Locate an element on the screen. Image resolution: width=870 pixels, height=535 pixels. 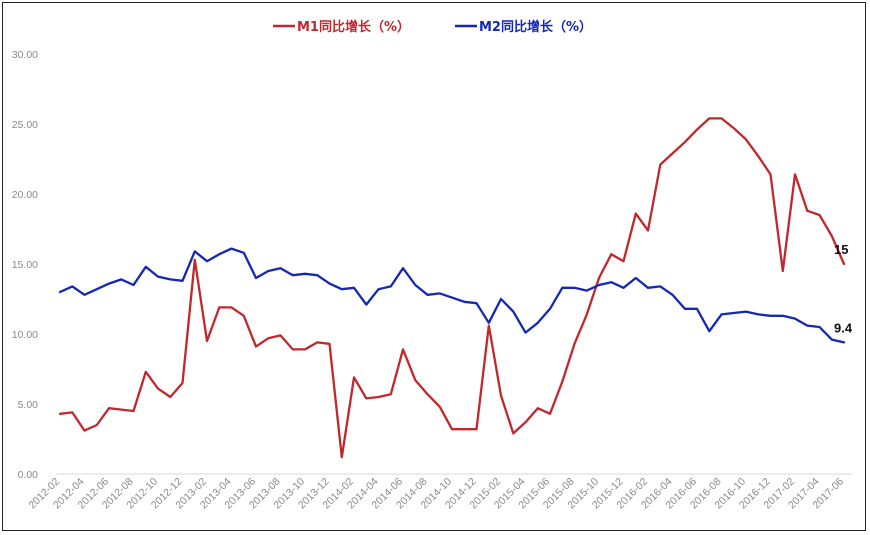
end-labels: 159.4 is located at coordinates (843, 288).